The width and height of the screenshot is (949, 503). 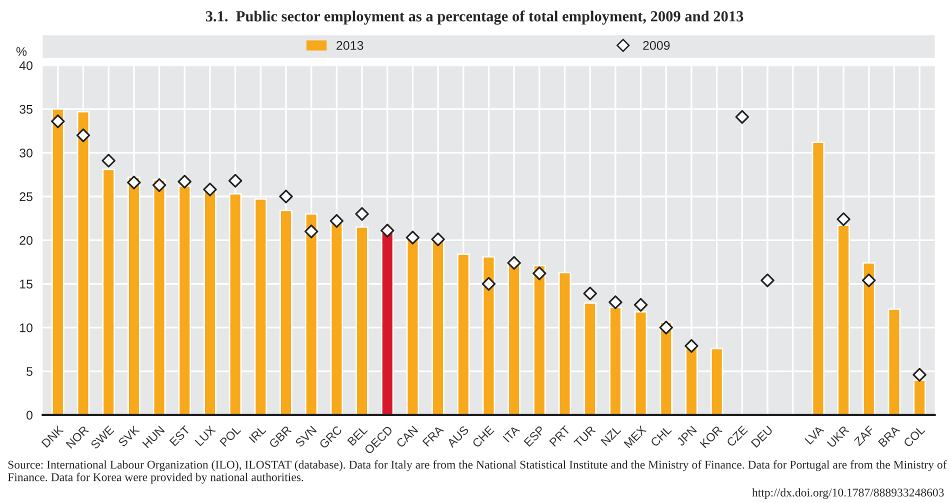 I want to click on x-tick-label: IRL, so click(x=257, y=434).